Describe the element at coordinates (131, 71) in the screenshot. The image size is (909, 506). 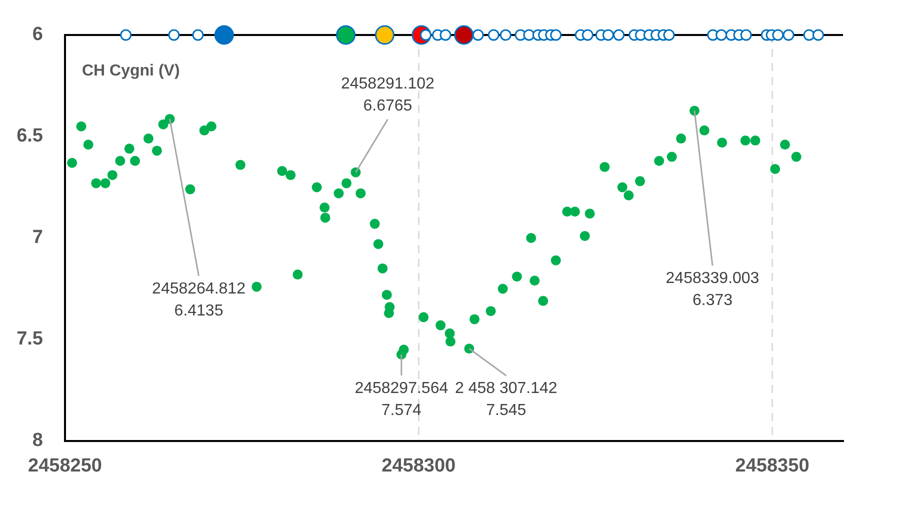
I see `text: CH Cygni (V)` at that location.